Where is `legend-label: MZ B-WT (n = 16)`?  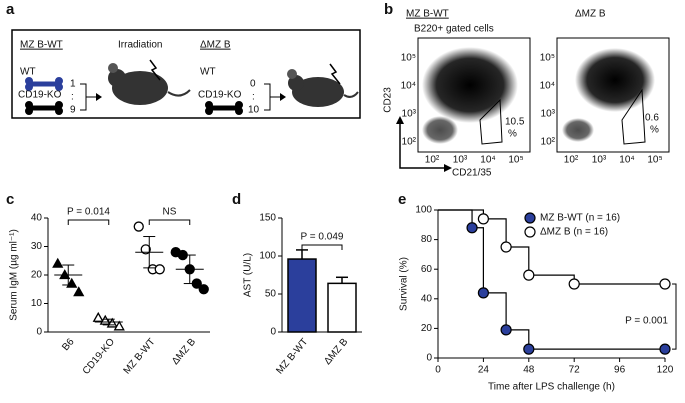 legend-label: MZ B-WT (n = 16) is located at coordinates (580, 218).